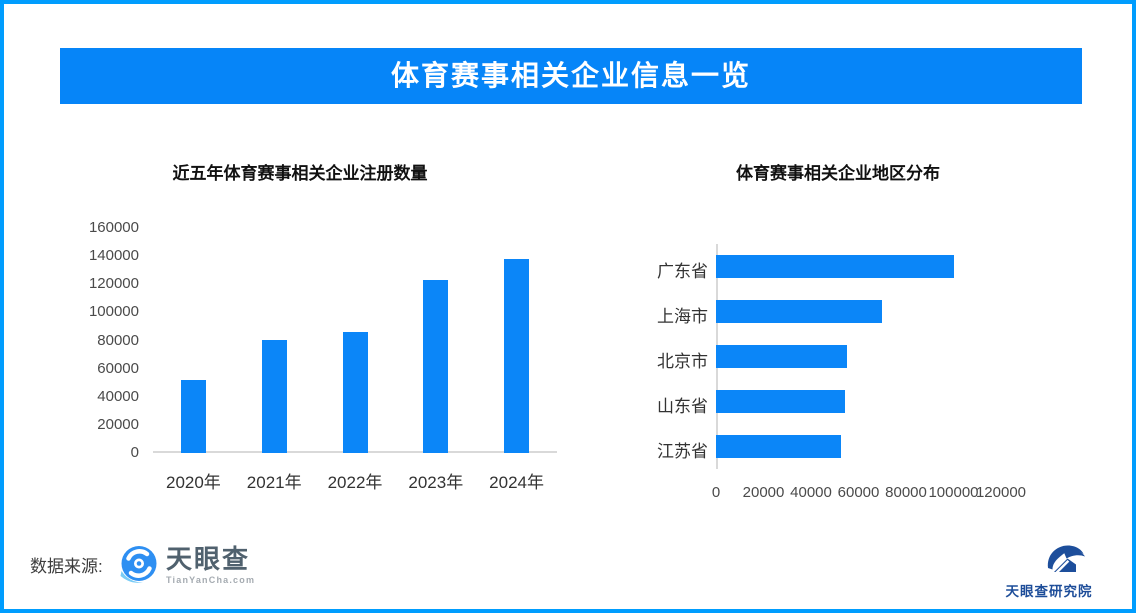  Describe the element at coordinates (838, 173) in the screenshot. I see `region-chart-title: 体育赛事相关企业地区分布` at that location.